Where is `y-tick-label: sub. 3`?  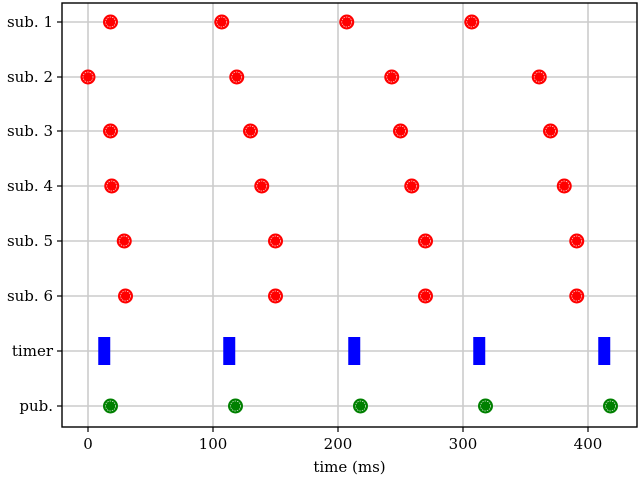
y-tick-label: sub. 3 is located at coordinates (30, 131).